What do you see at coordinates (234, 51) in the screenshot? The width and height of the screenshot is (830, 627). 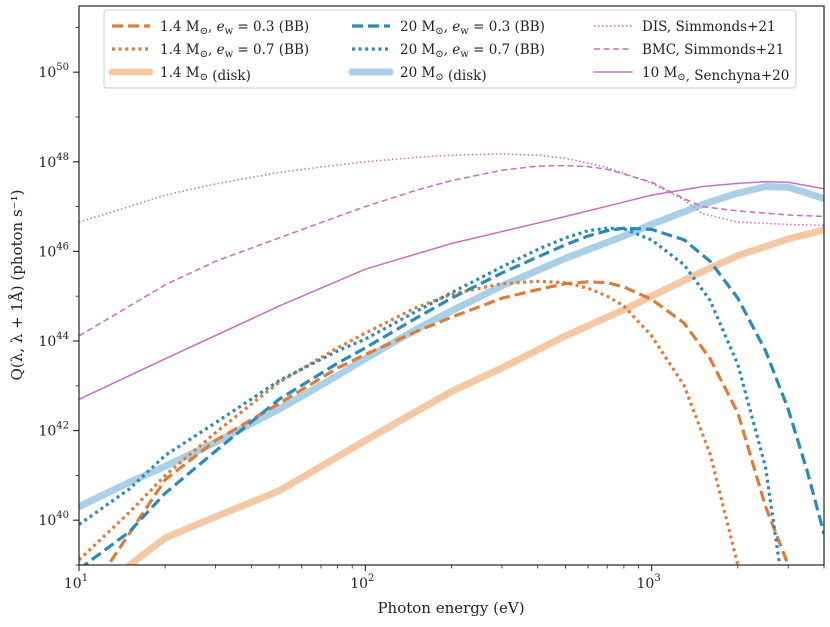 I see `legend-label-2: 1.4 M⊙, ew = 0.7 (BB)` at bounding box center [234, 51].